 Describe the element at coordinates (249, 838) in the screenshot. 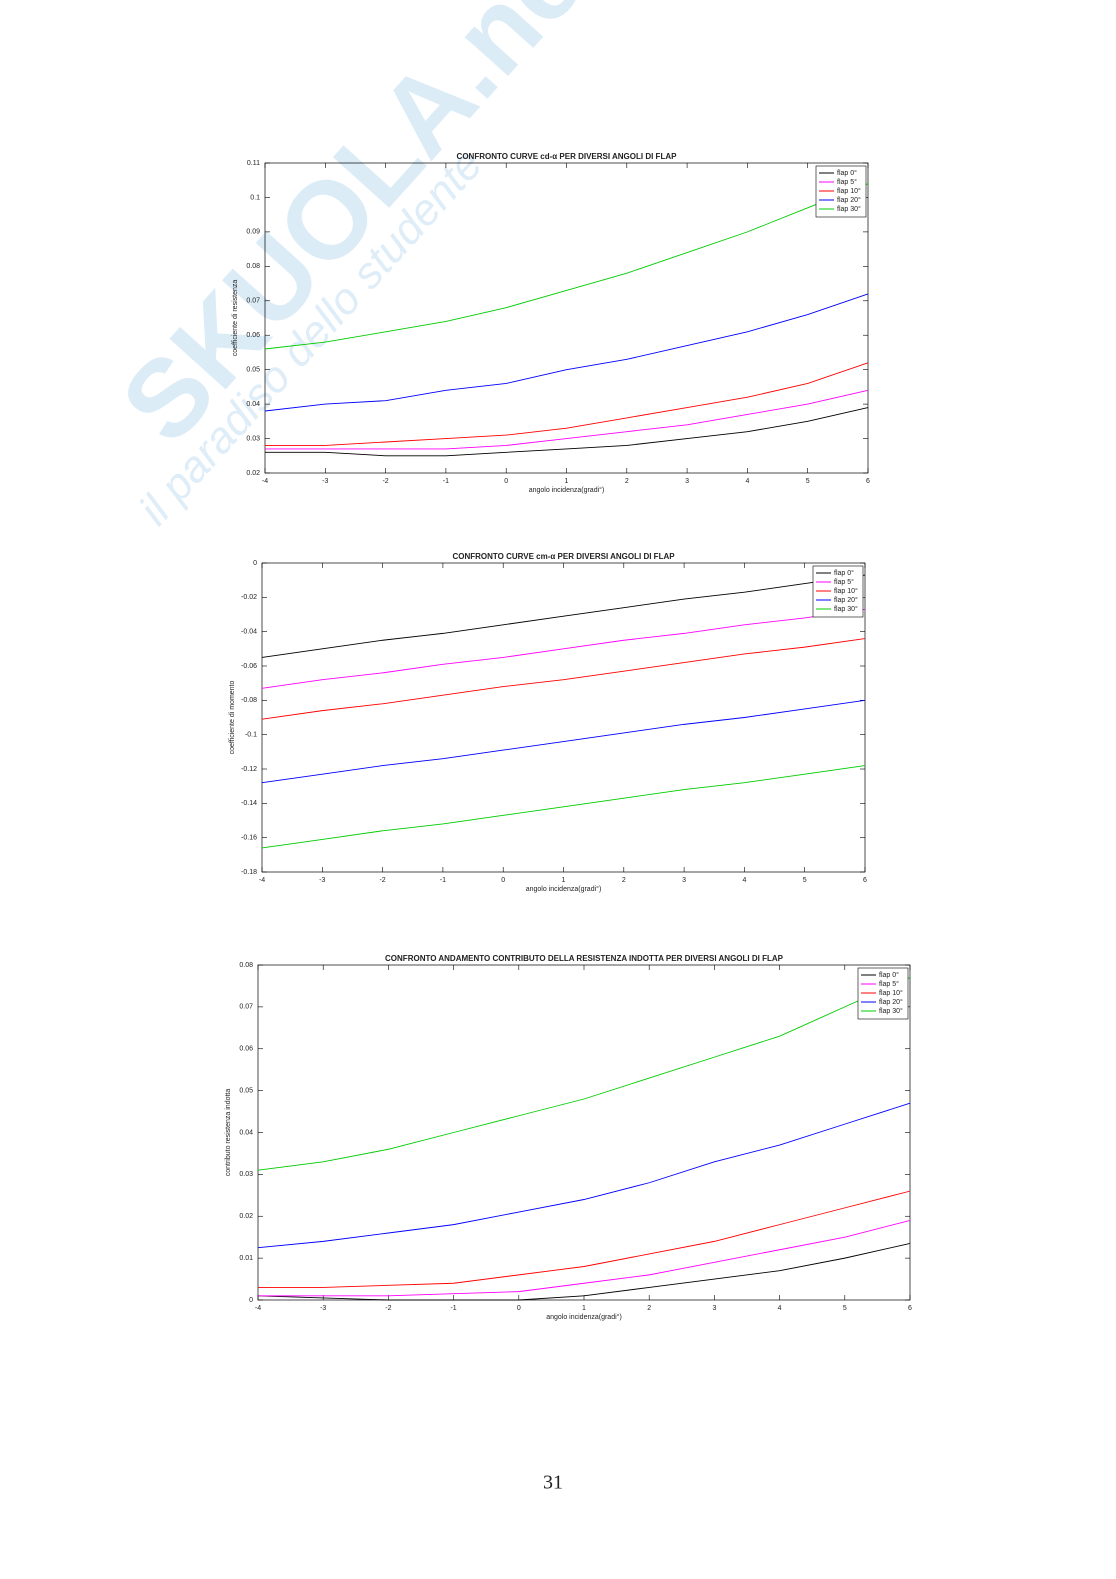

I see `y-tick-label: -0.16` at that location.